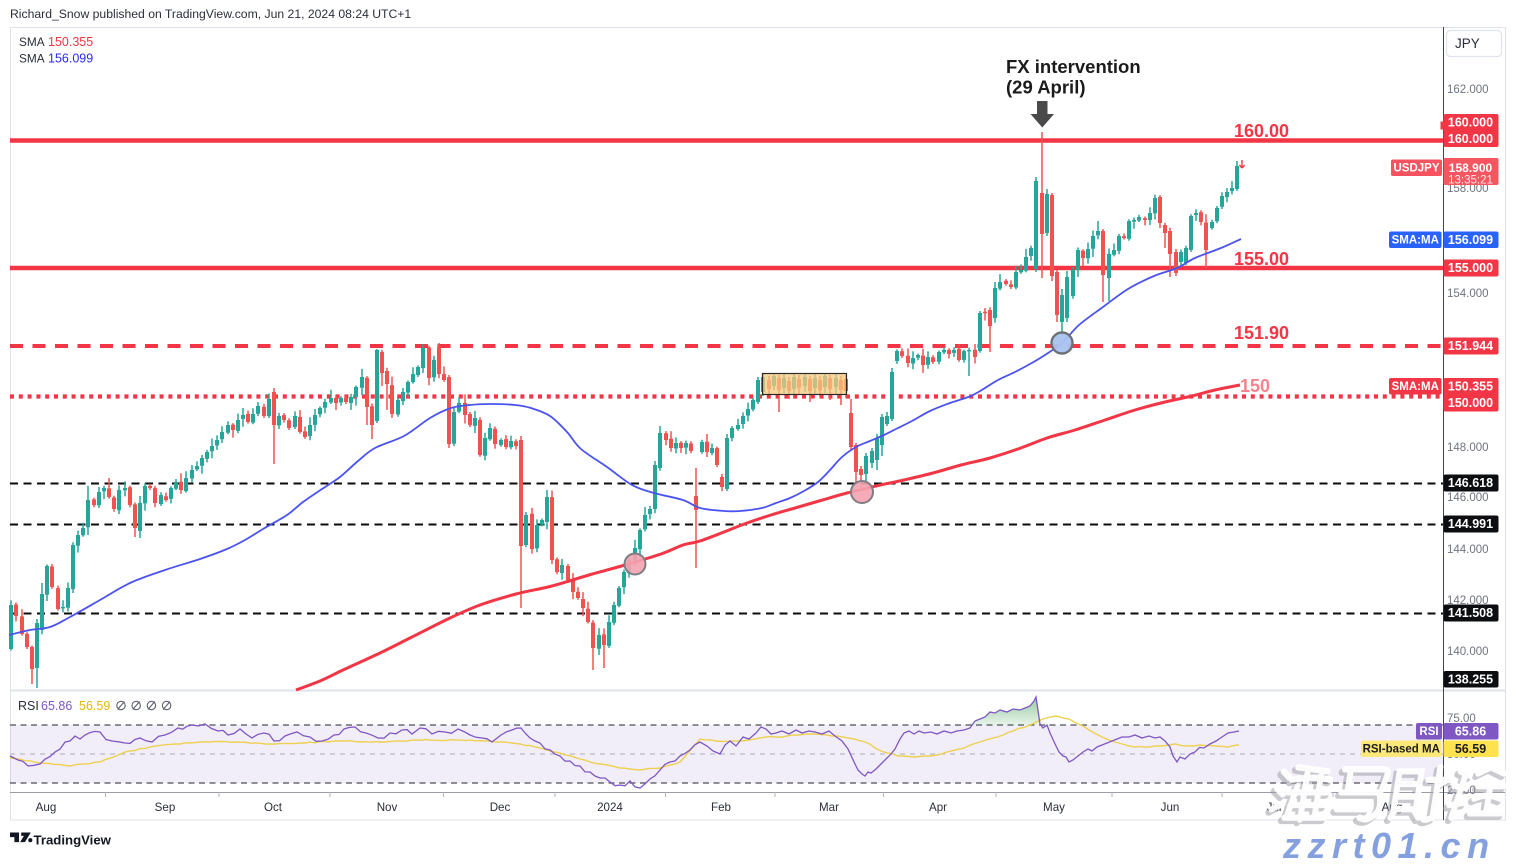 This screenshot has height=867, width=1516. Describe the element at coordinates (1468, 601) in the screenshot. I see `svg-text: 142.000` at that location.